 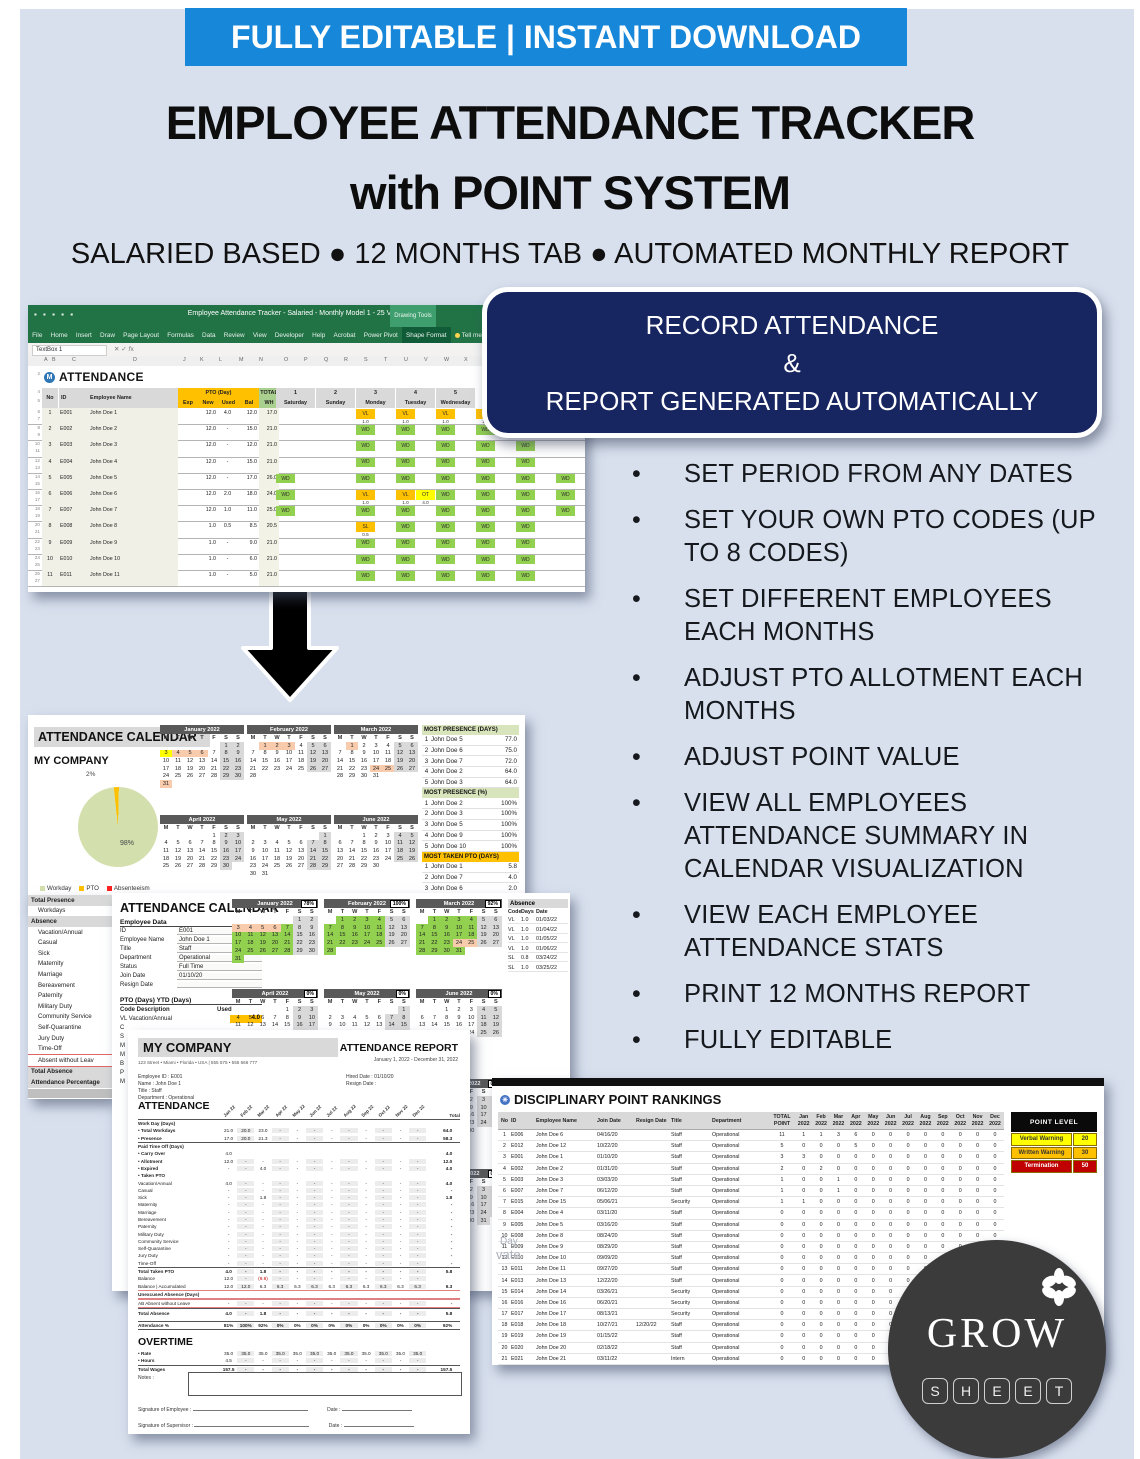 What do you see at coordinates (251, 494) in the screenshot?
I see `cell-bal: 18.0` at bounding box center [251, 494].